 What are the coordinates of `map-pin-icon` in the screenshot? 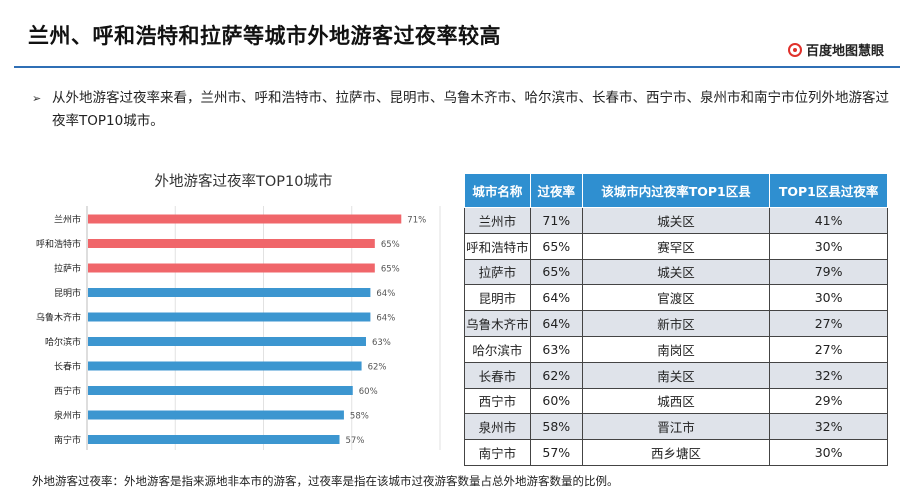 It's located at (794, 49).